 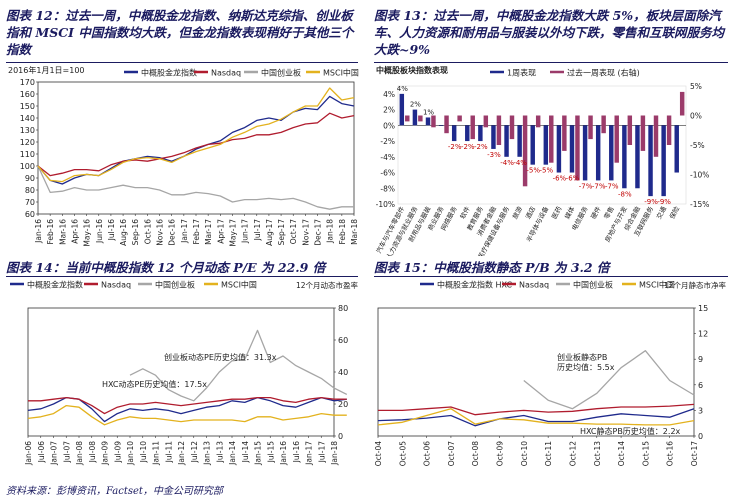 I want to click on x-tick-label: Nov-16, so click(x=160, y=232).